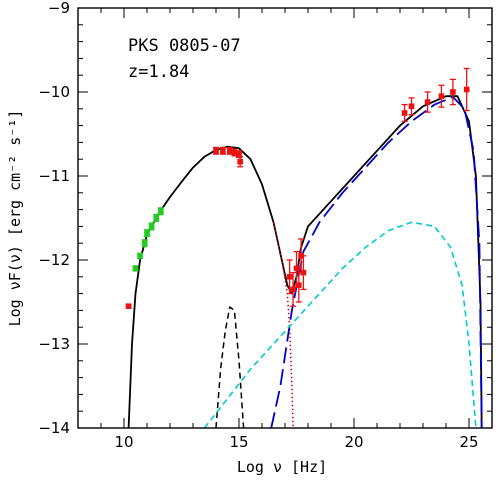  What do you see at coordinates (238, 442) in the screenshot?
I see `x-tick-label: 15` at bounding box center [238, 442].